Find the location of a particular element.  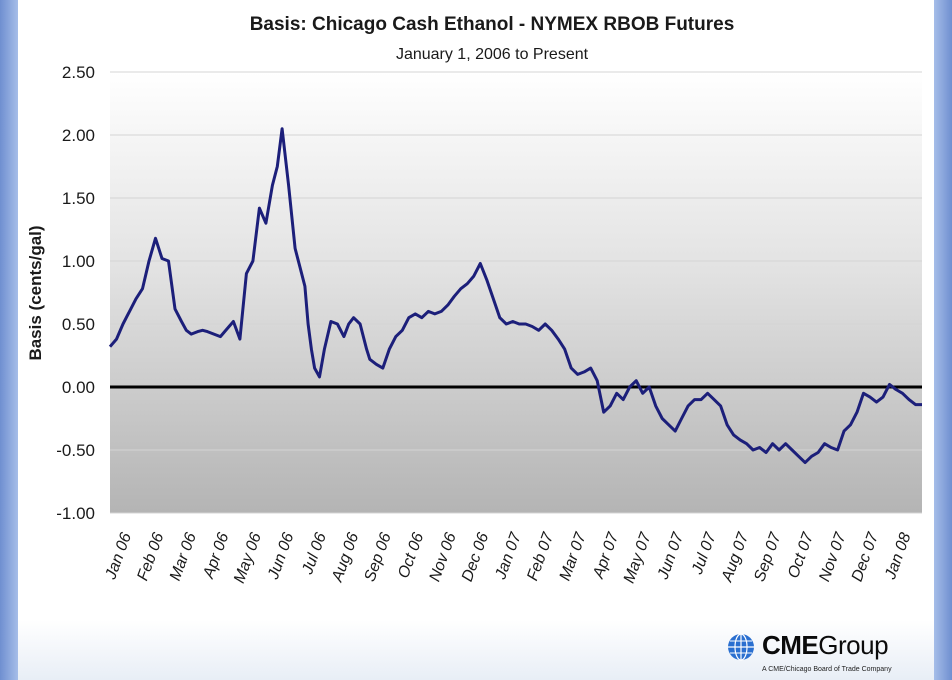

x-tick-label: Mar 06 is located at coordinates (183, 556).